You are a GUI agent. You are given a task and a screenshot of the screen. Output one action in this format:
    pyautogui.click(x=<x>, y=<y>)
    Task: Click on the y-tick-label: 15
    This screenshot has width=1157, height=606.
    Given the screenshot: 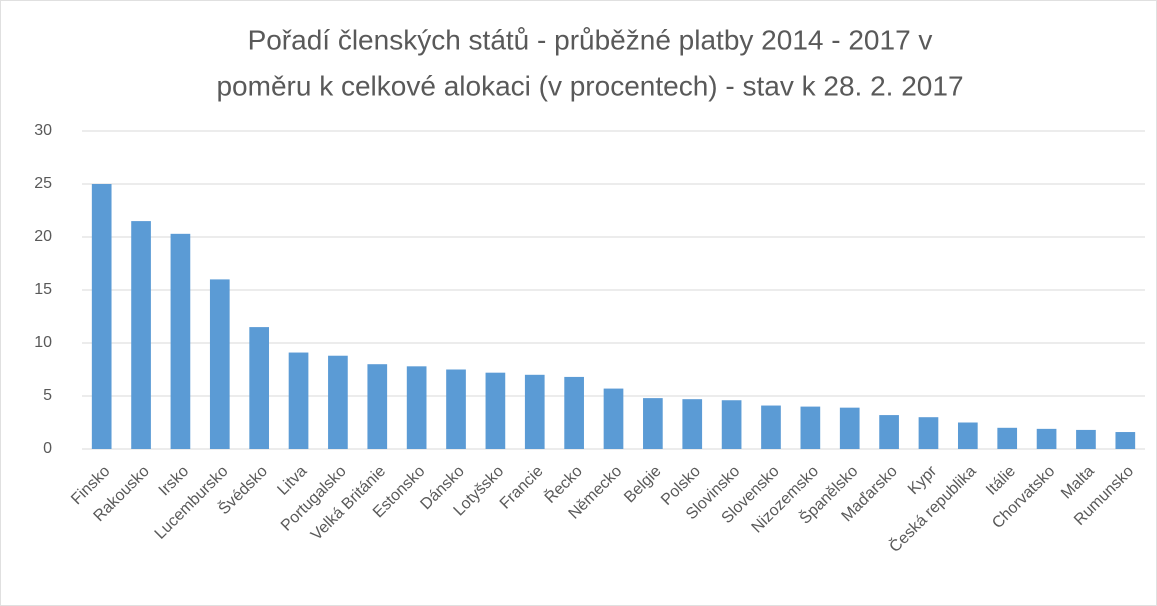 What is the action you would take?
    pyautogui.click(x=43, y=289)
    